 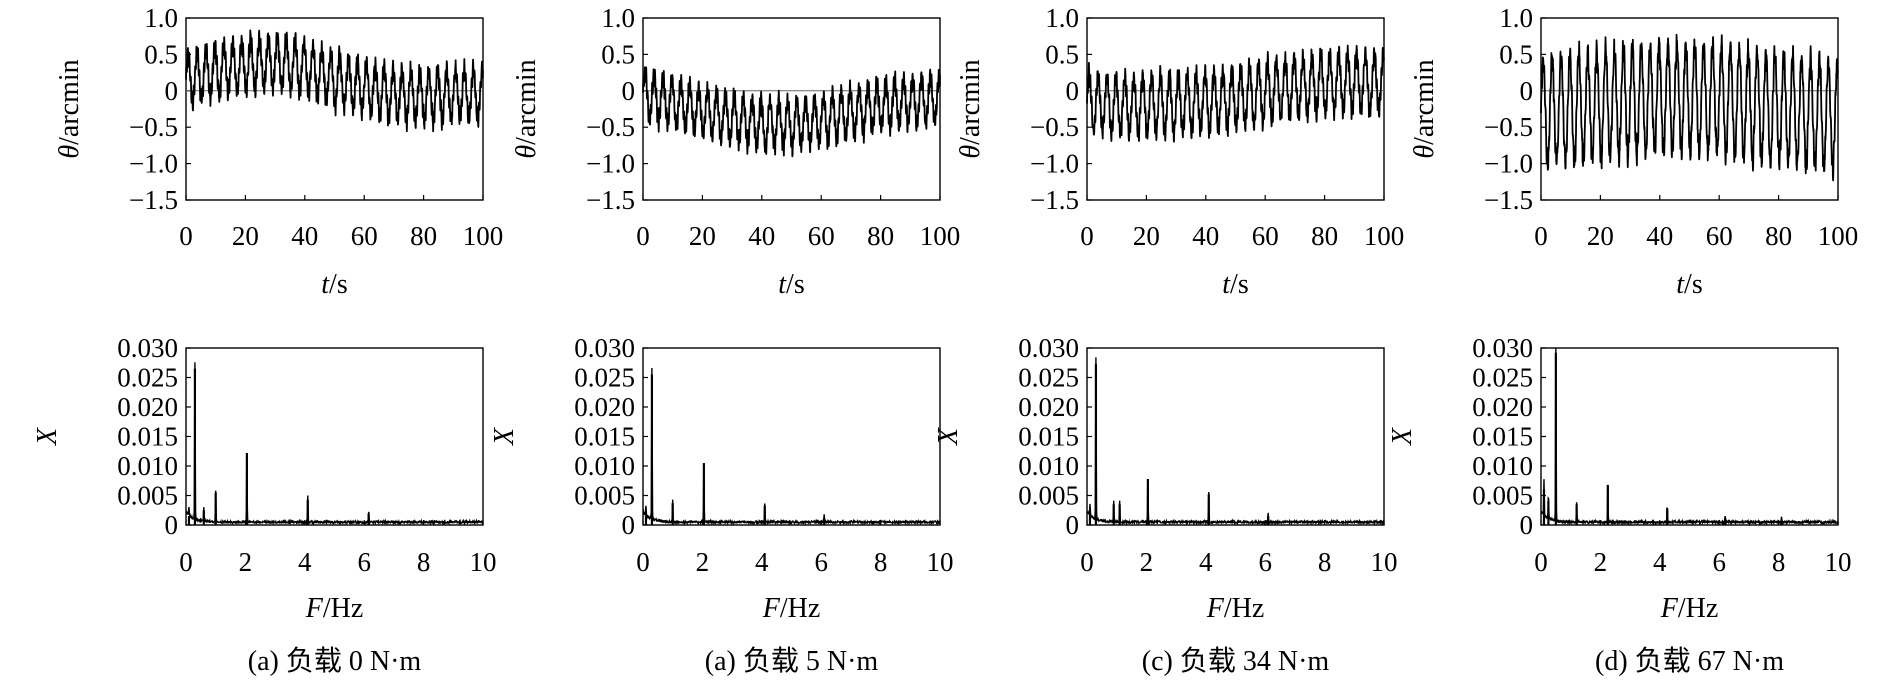 I want to click on x-tick-label: 6, so click(x=1719, y=562).